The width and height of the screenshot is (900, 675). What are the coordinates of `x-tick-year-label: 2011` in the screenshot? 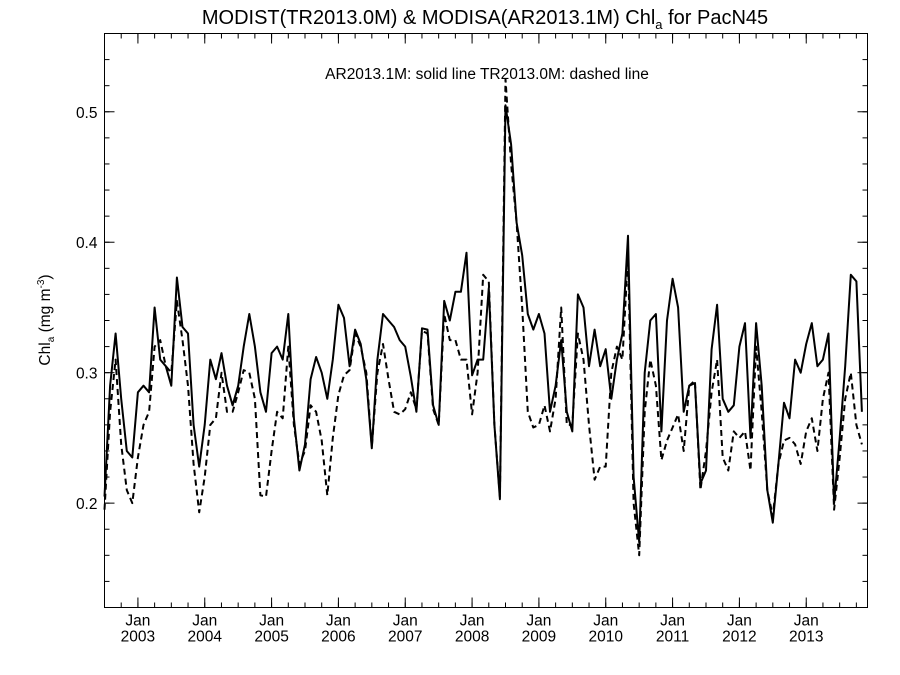 It's located at (672, 637).